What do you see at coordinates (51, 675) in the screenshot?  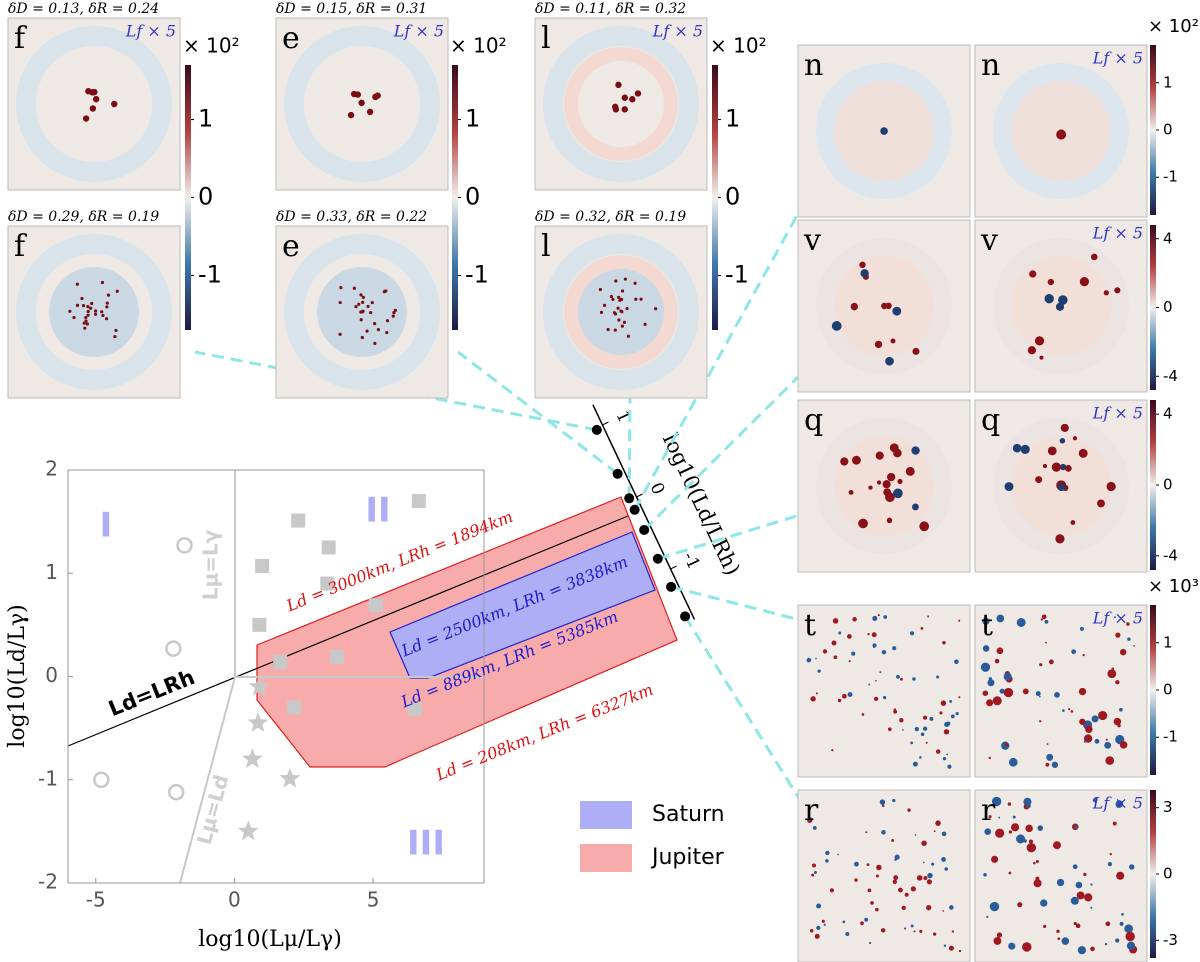 I see `y-tick-label: 0` at bounding box center [51, 675].